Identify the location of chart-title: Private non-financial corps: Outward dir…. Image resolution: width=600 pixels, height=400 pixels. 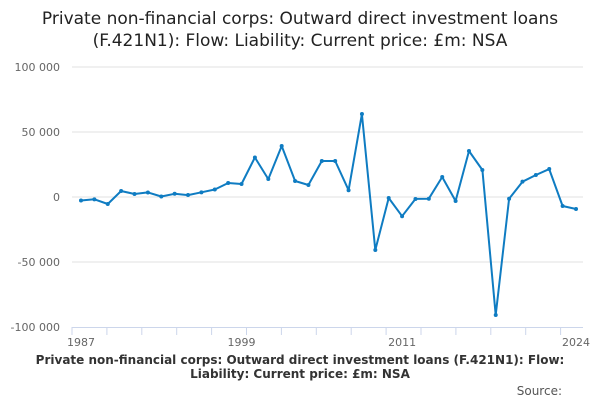
(300, 30).